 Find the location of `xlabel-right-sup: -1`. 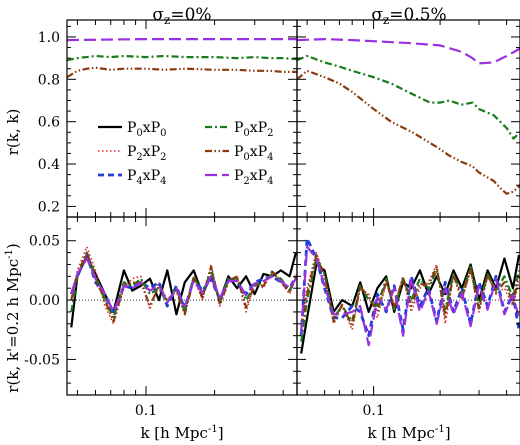

xlabel-right-sup: -1 is located at coordinates (440, 429).